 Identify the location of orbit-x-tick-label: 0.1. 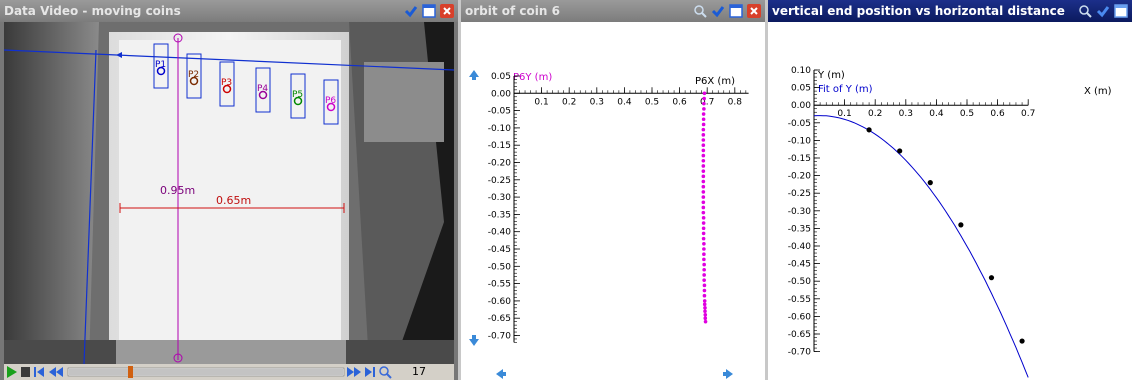
(541, 102).